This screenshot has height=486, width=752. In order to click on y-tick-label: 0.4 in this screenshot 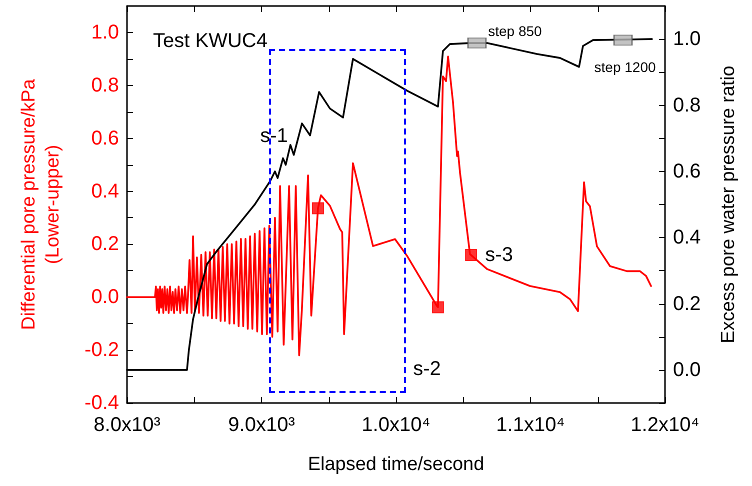, I will do `click(105, 191)`.